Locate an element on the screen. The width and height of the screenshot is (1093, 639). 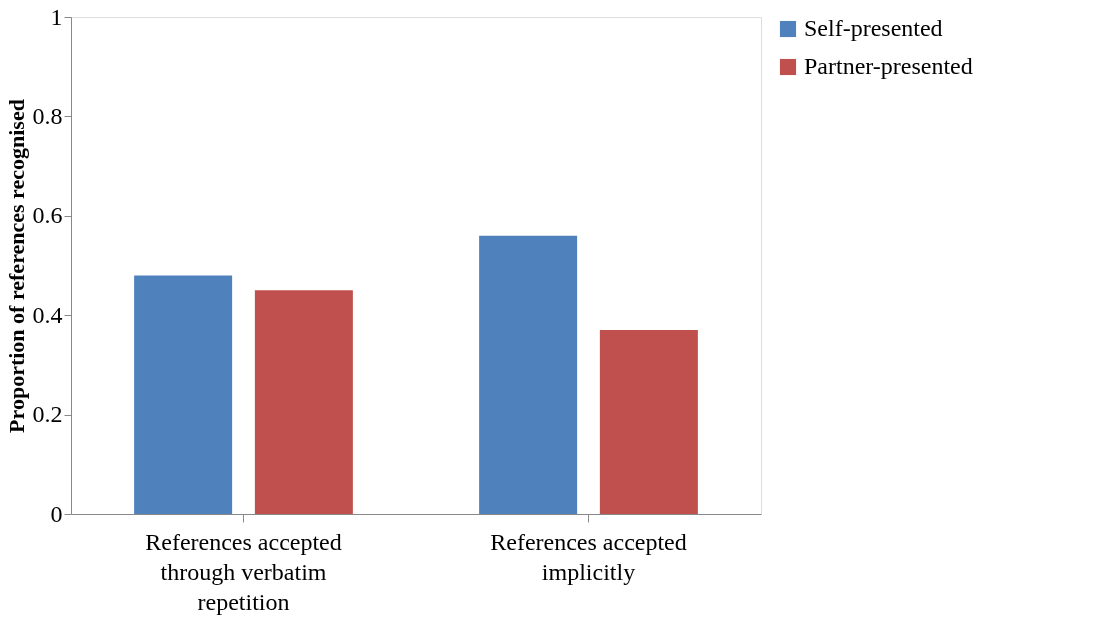
legend-label: Self-presented is located at coordinates (873, 28).